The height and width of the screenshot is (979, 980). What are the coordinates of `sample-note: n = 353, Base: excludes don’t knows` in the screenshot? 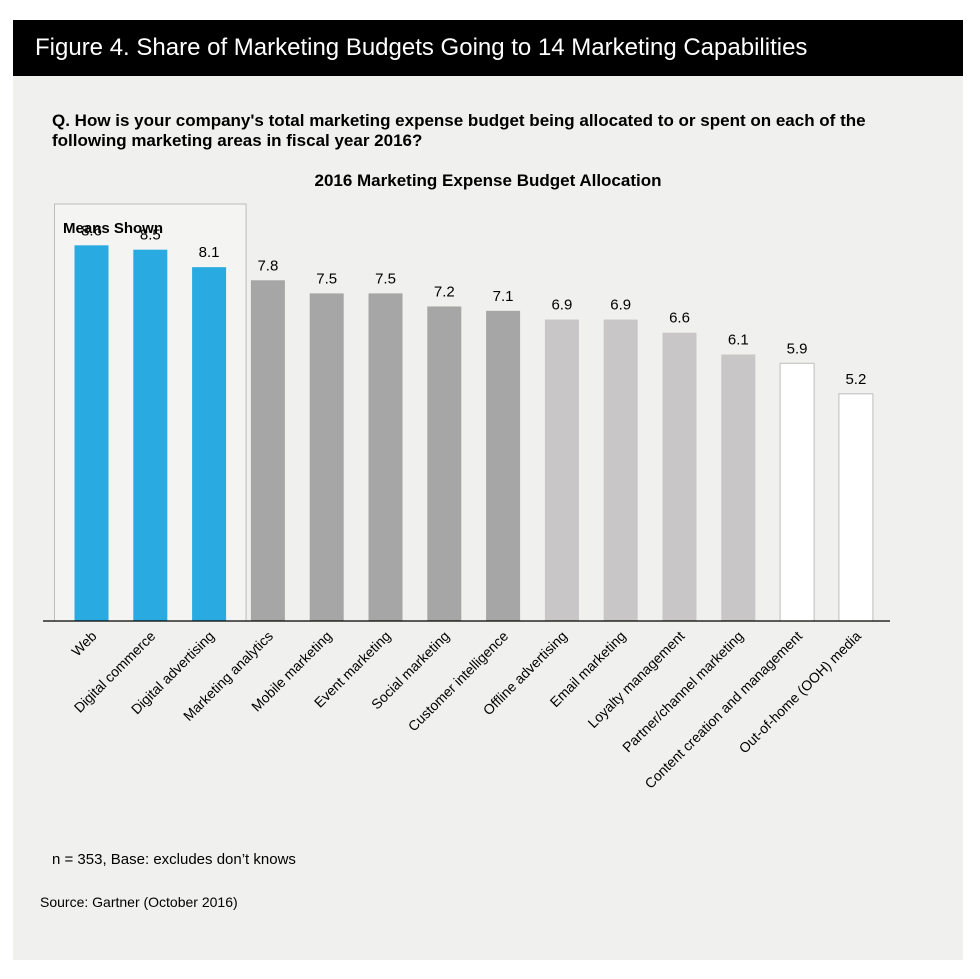 It's located at (174, 859).